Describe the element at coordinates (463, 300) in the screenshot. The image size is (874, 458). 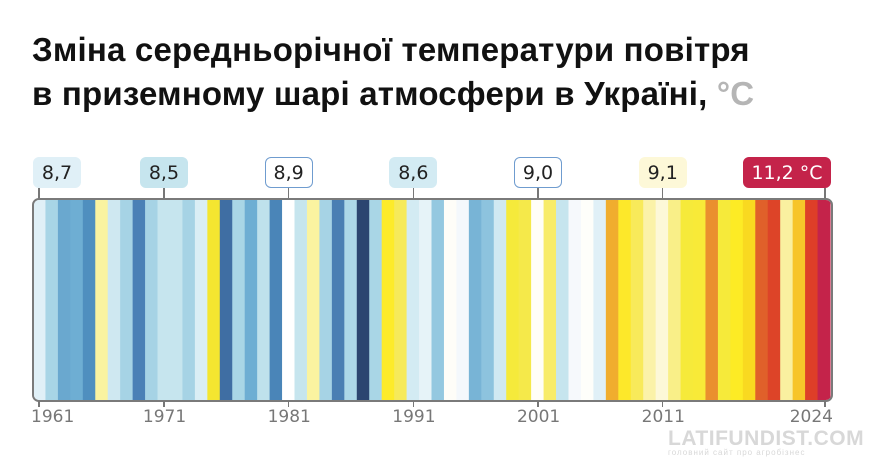
I see `stripe-1995` at that location.